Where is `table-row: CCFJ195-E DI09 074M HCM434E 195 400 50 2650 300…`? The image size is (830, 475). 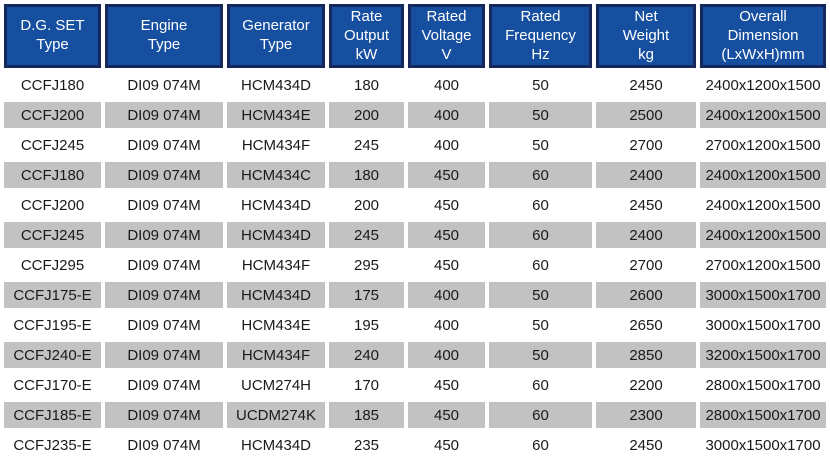
table-row: CCFJ195-E DI09 074M HCM434E 195 400 50 2650 300… is located at coordinates (415, 325).